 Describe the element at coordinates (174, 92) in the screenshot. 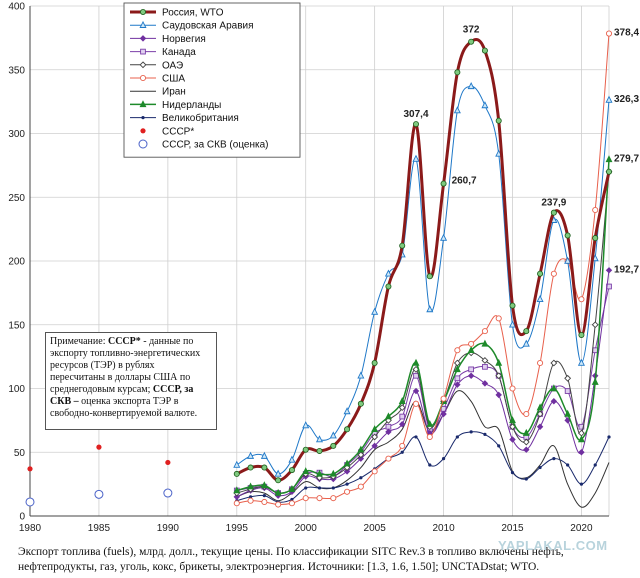

I see `legend-label: Иран` at that location.